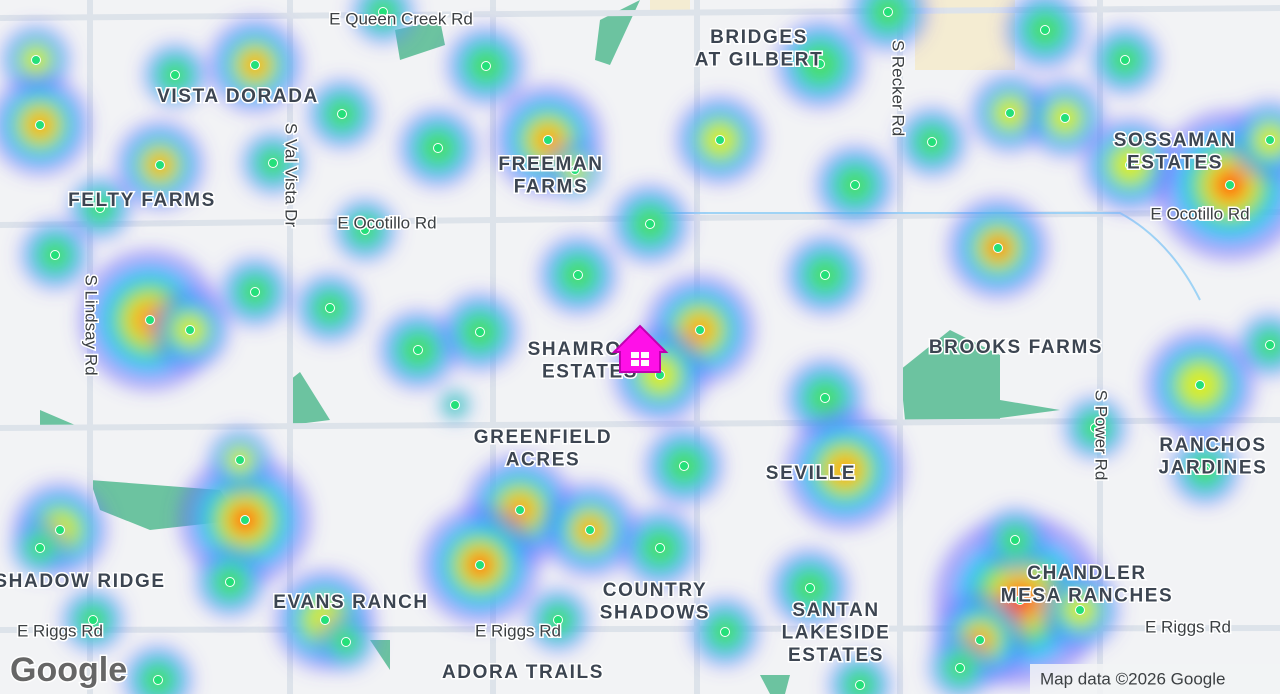  What do you see at coordinates (1087, 596) in the screenshot?
I see `area-label: MESA RANCHES` at bounding box center [1087, 596].